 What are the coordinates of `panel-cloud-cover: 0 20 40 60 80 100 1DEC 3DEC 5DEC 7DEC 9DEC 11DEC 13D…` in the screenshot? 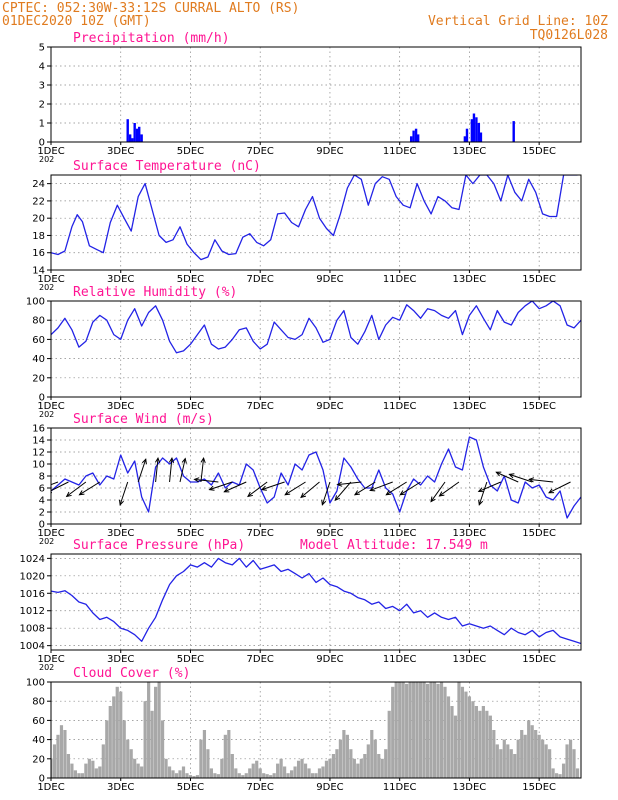 It's located at (304, 729).